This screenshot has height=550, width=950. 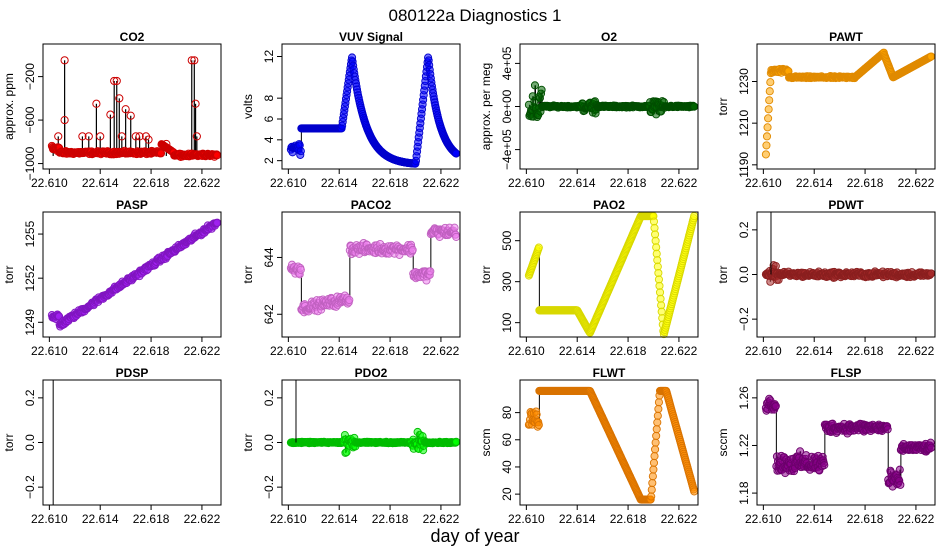 I want to click on y-axis-label: volts, so click(x=248, y=106).